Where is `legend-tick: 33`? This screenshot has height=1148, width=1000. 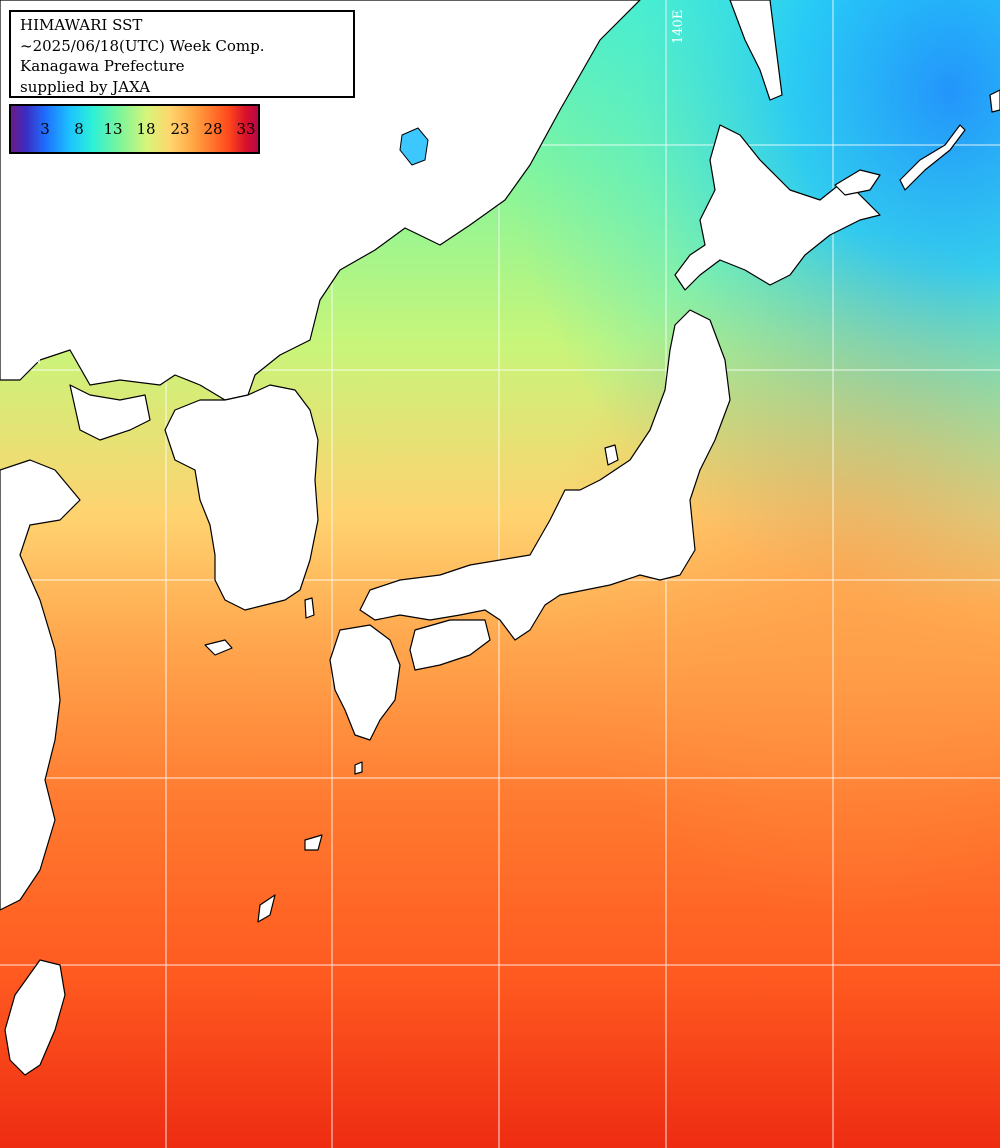 legend-tick: 33 is located at coordinates (246, 129).